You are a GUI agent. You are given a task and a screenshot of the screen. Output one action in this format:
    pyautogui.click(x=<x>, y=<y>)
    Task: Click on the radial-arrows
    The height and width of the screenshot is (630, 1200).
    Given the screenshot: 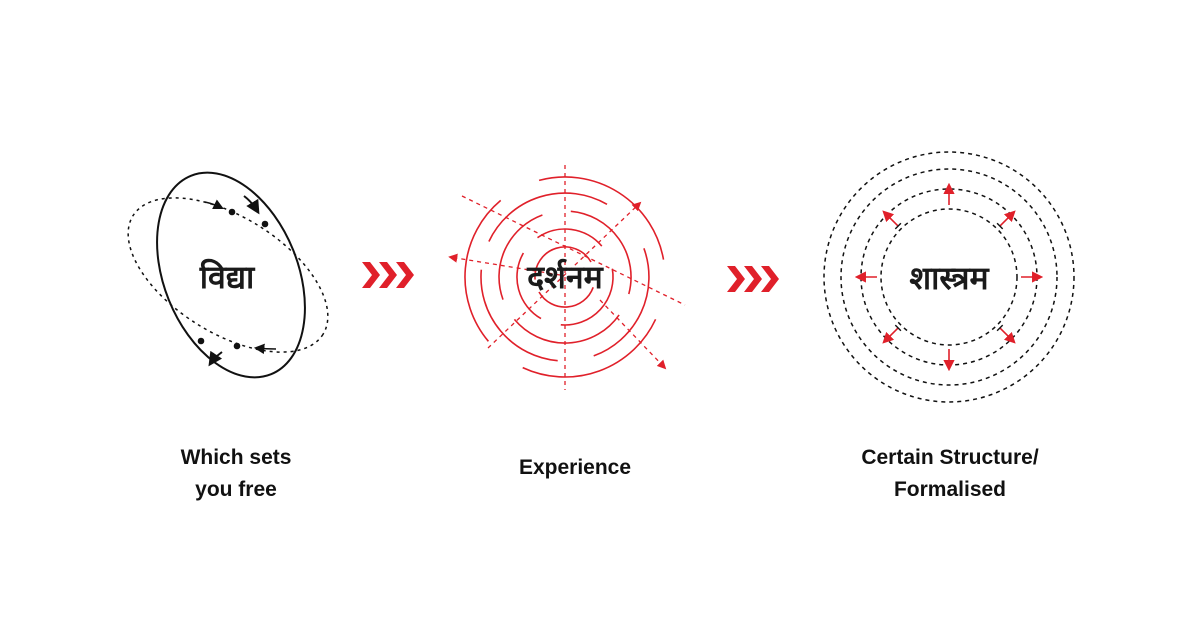 What is the action you would take?
    pyautogui.click(x=949, y=277)
    